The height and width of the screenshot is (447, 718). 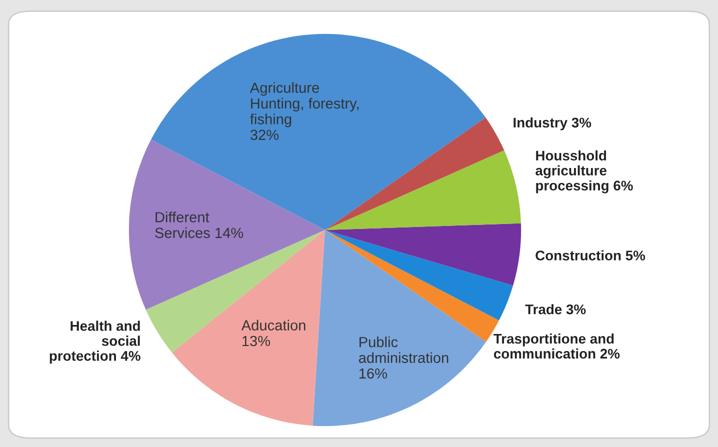 What do you see at coordinates (555, 309) in the screenshot?
I see `slice-label: Trade 3%` at bounding box center [555, 309].